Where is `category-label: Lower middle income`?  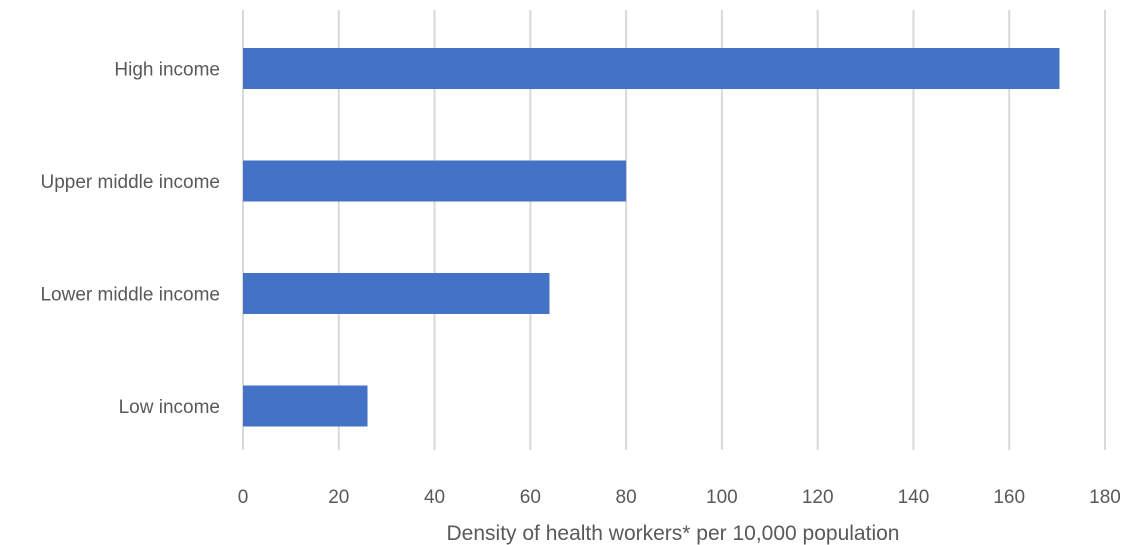
category-label: Lower middle income is located at coordinates (130, 295).